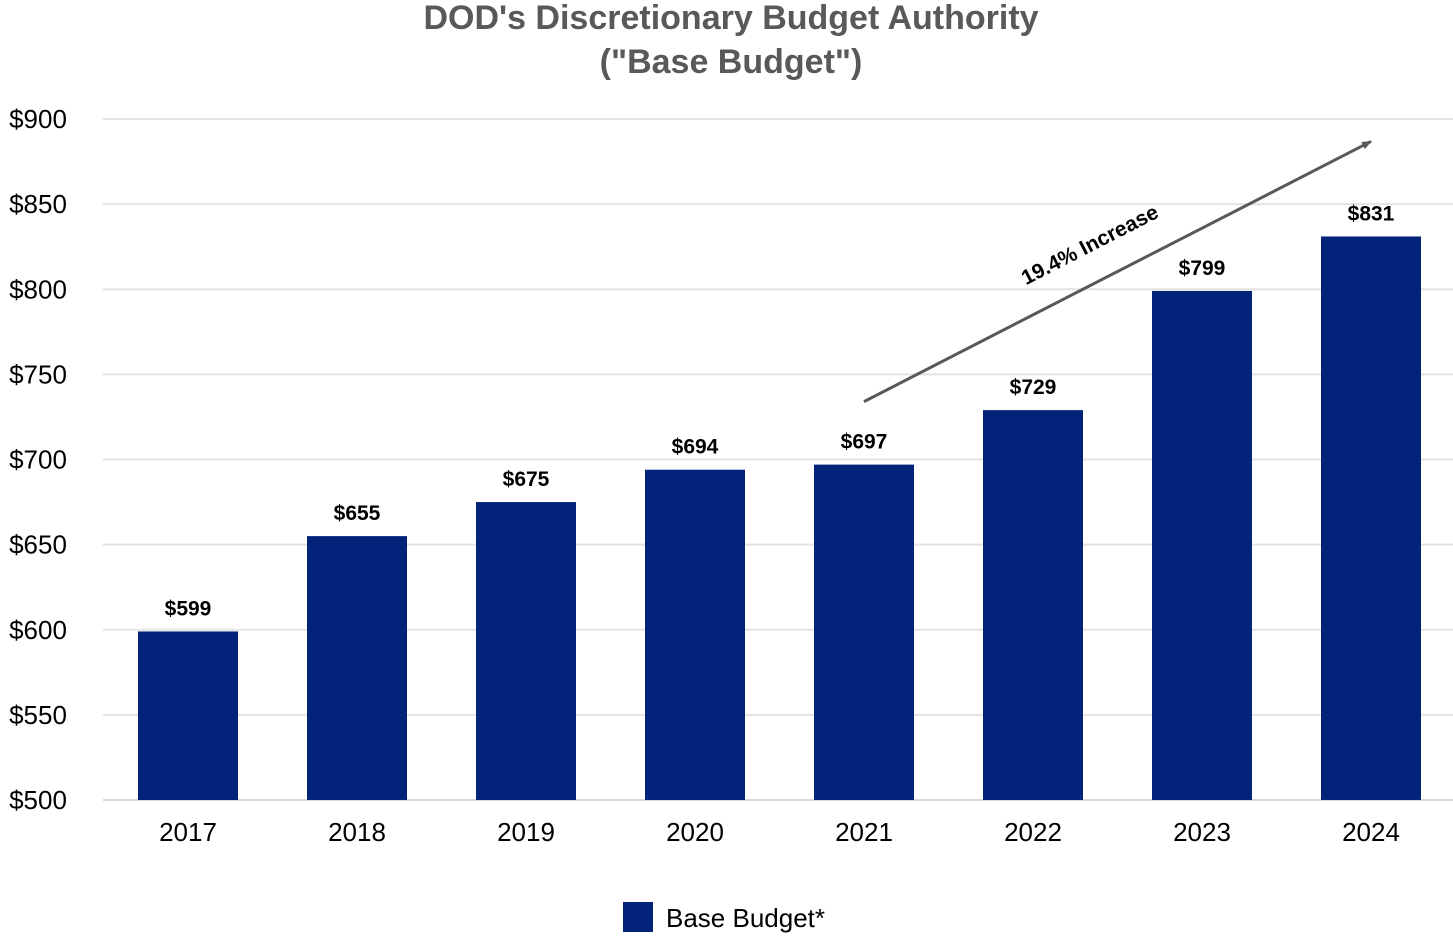  What do you see at coordinates (526, 479) in the screenshot?
I see `bar-value-label: $675` at bounding box center [526, 479].